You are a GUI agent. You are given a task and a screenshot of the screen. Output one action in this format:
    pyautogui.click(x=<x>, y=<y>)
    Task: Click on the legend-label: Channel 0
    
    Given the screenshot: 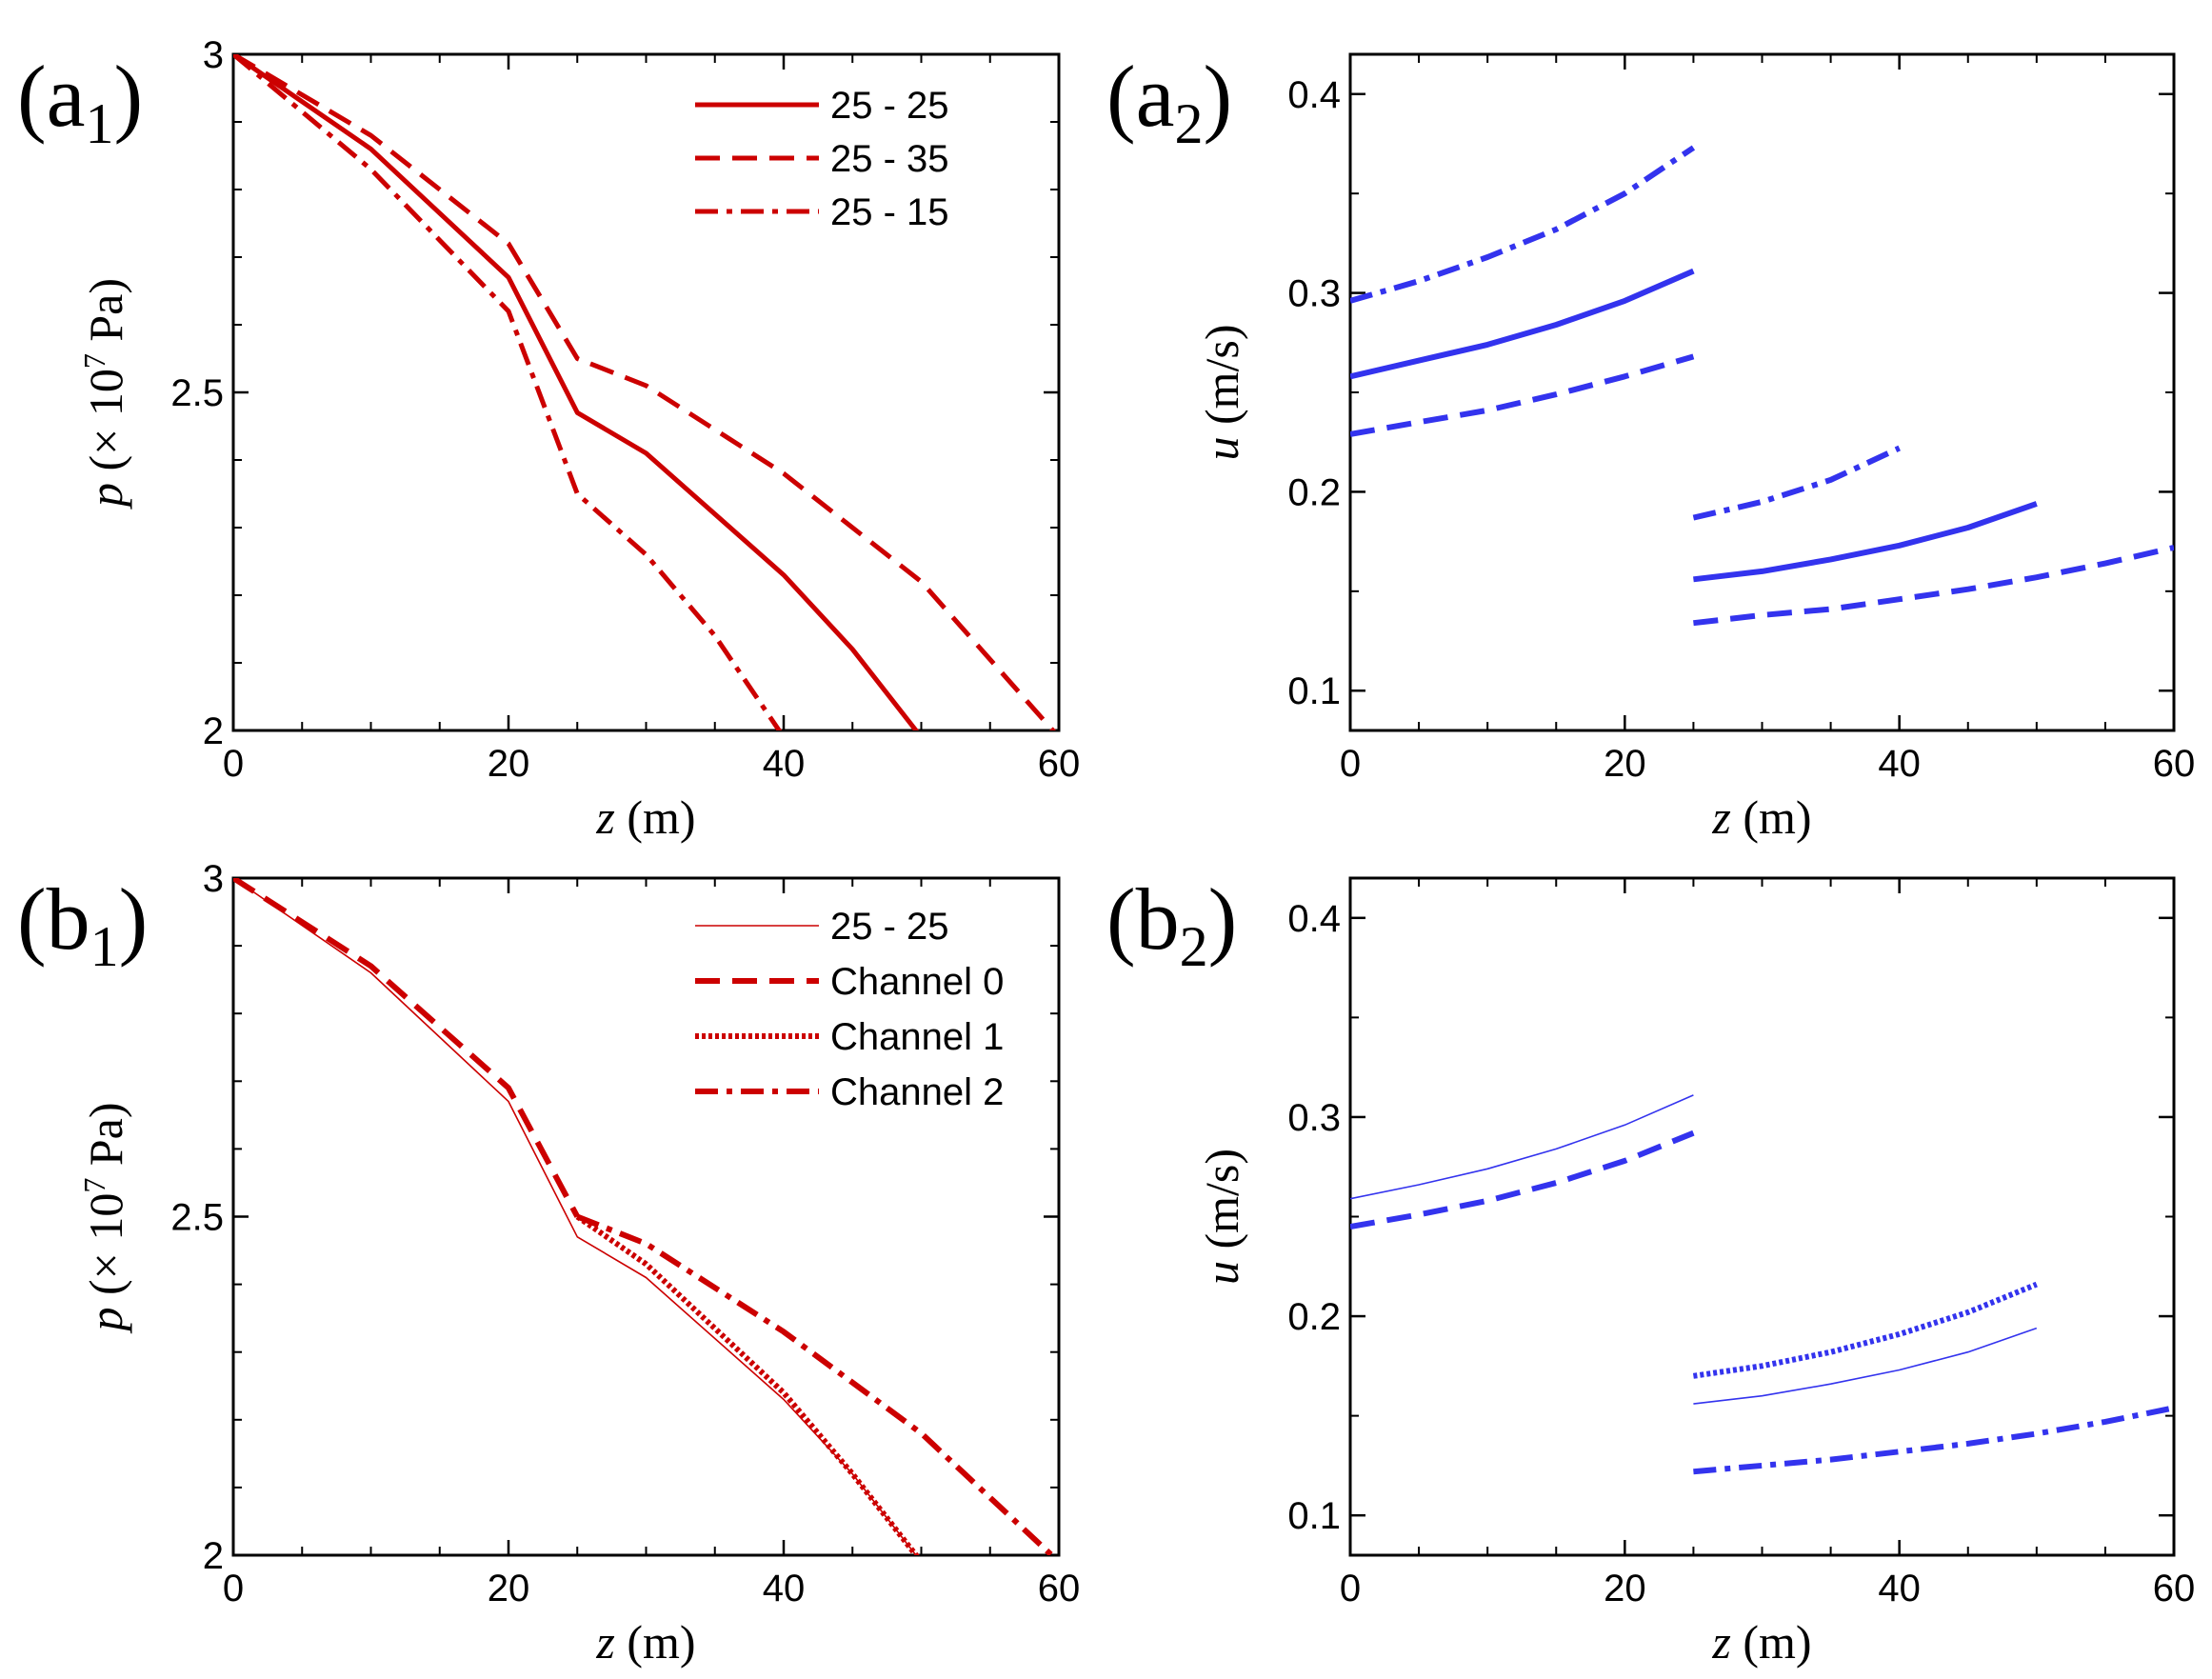 What is the action you would take?
    pyautogui.click(x=917, y=982)
    